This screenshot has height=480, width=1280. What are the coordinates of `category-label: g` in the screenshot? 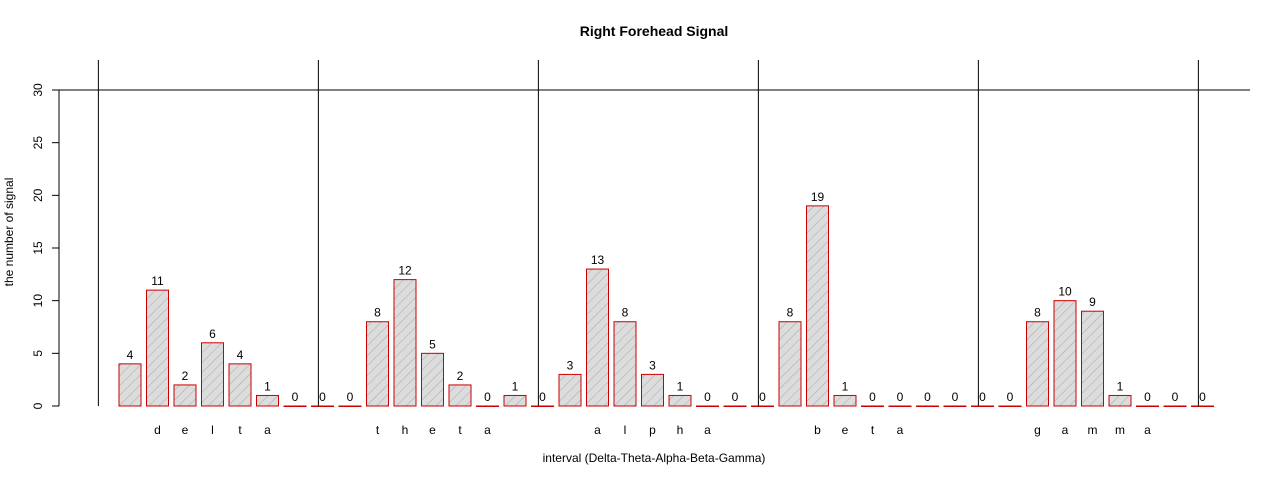 It's located at (1037, 430).